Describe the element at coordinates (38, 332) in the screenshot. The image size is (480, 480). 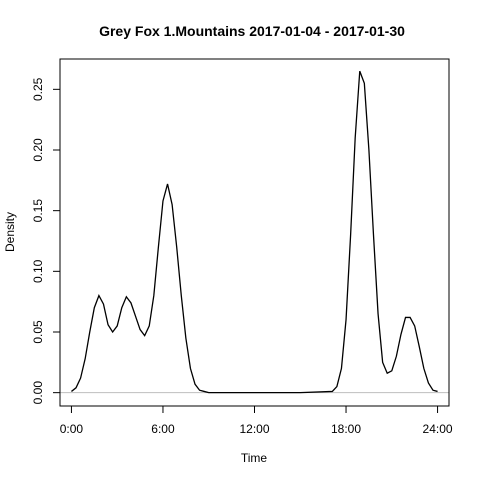
I see `y-tick-label: 0.05` at that location.